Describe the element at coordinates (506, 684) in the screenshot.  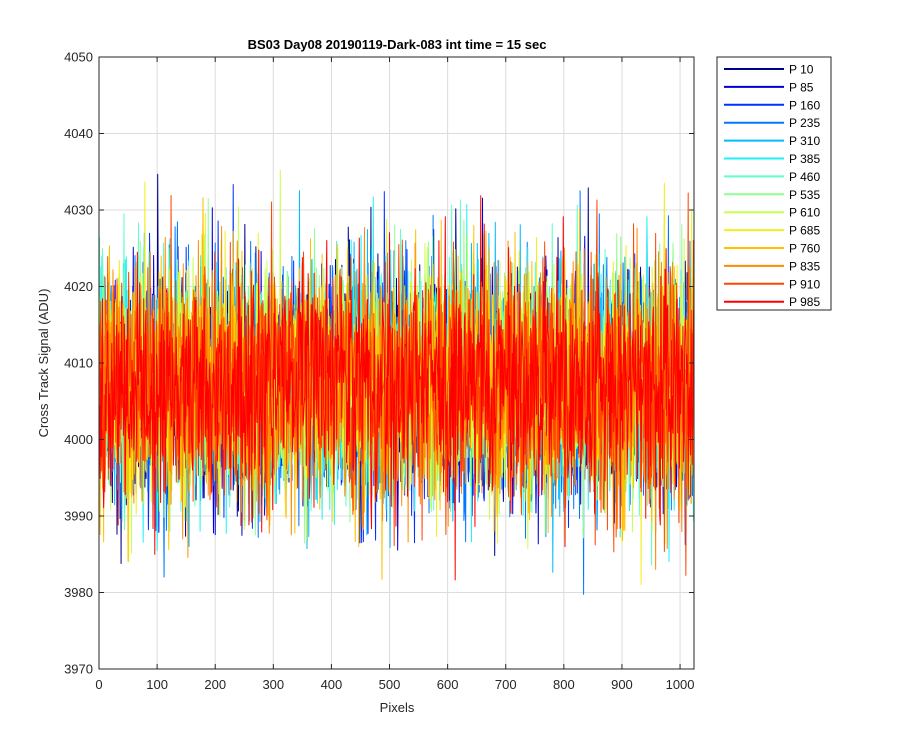
I see `x-tick-label: 700` at that location.